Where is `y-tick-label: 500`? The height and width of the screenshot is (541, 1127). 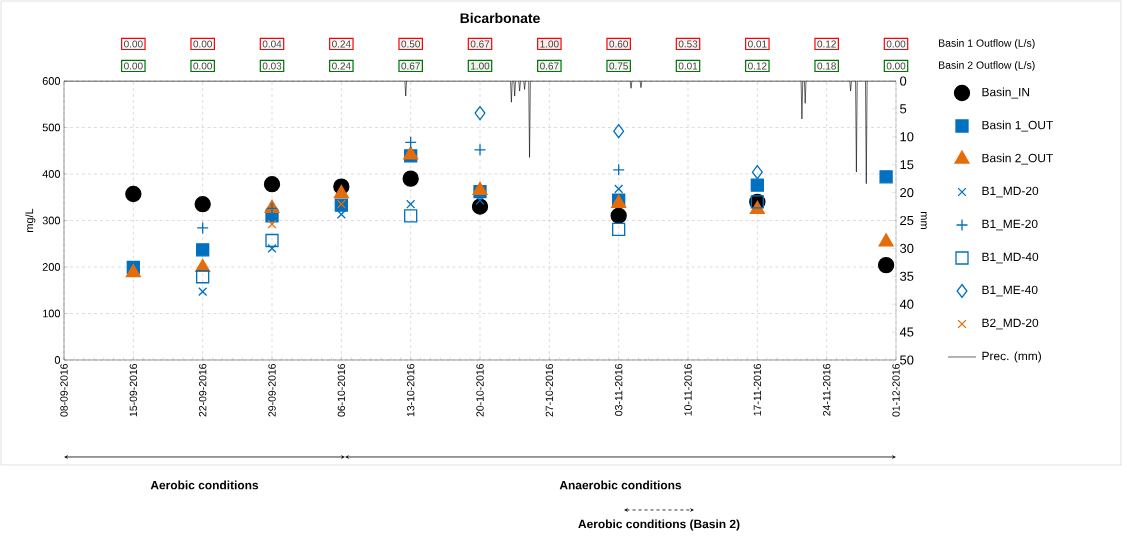
y-tick-label: 500 is located at coordinates (51, 127).